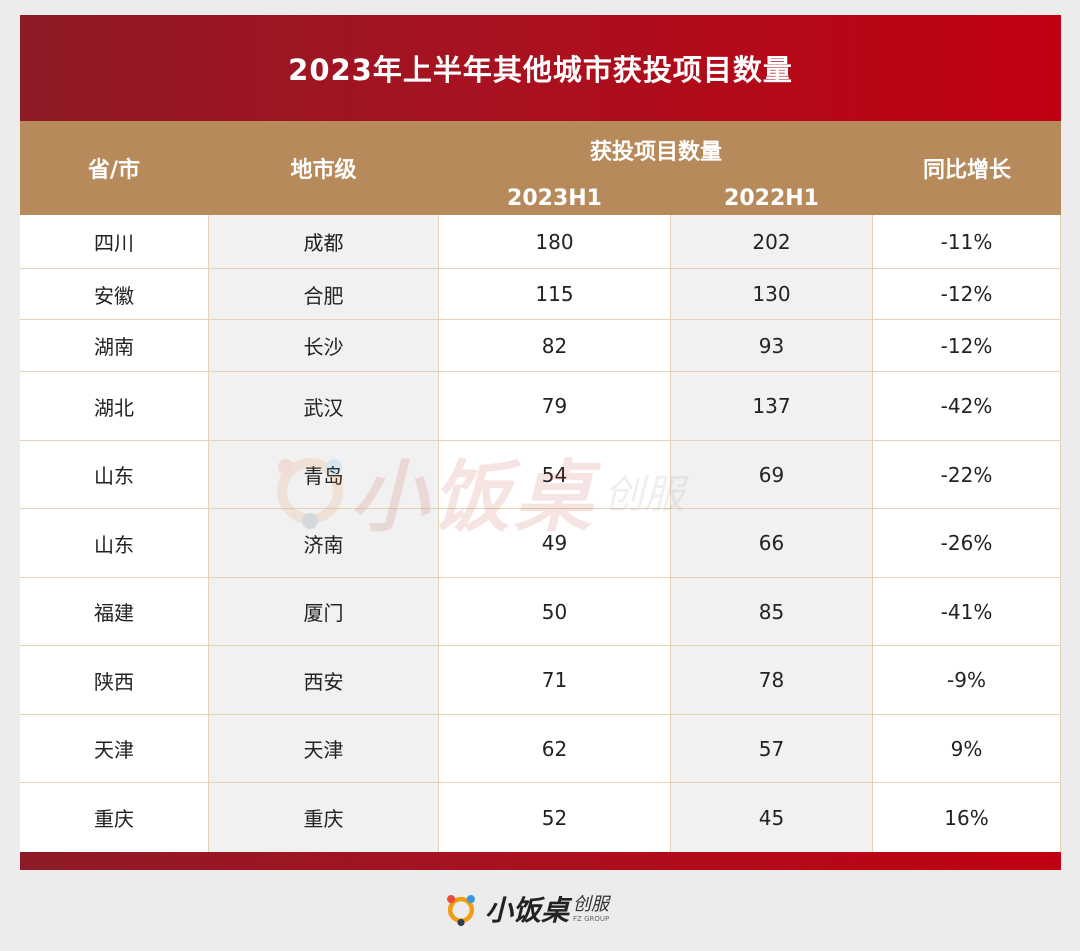 This screenshot has height=951, width=1080. Describe the element at coordinates (967, 406) in the screenshot. I see `yoy-cell: -42%` at that location.